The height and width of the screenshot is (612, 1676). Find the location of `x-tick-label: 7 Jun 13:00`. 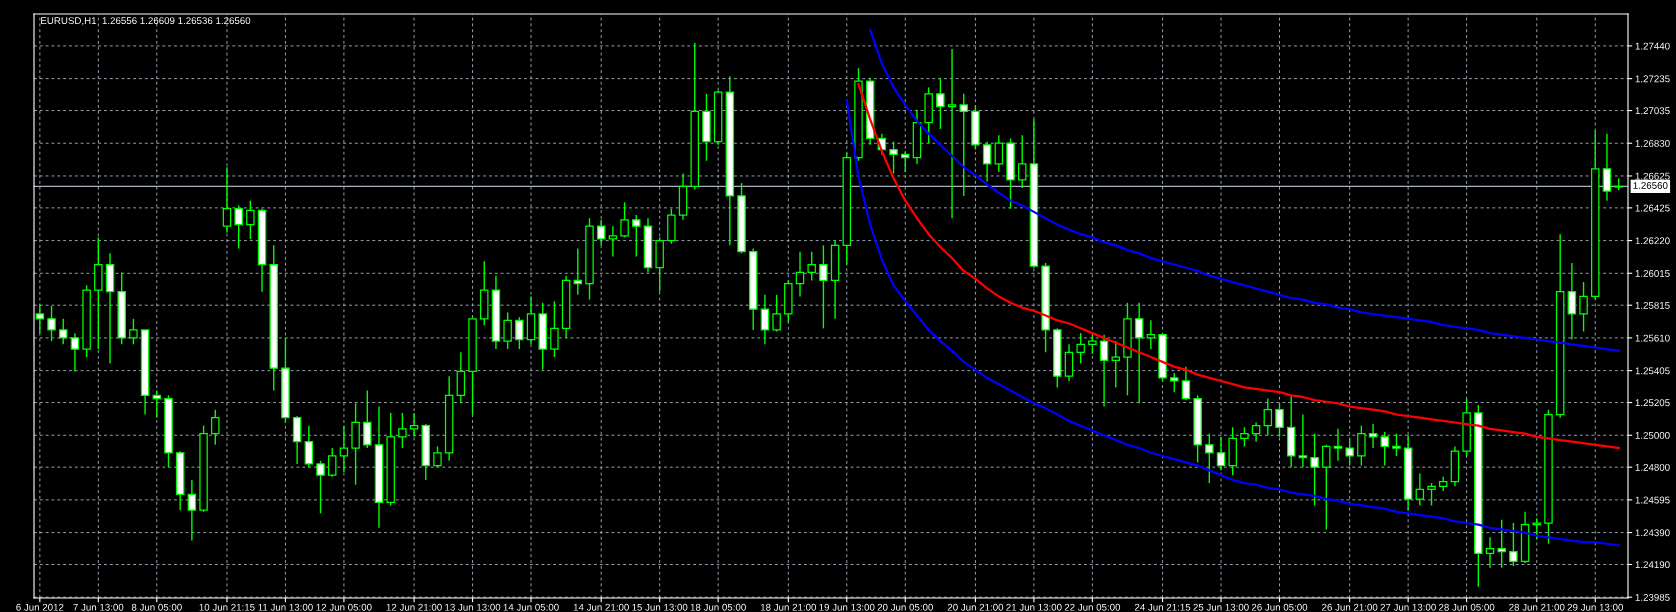

x-tick-label: 7 Jun 13:00 is located at coordinates (98, 607).